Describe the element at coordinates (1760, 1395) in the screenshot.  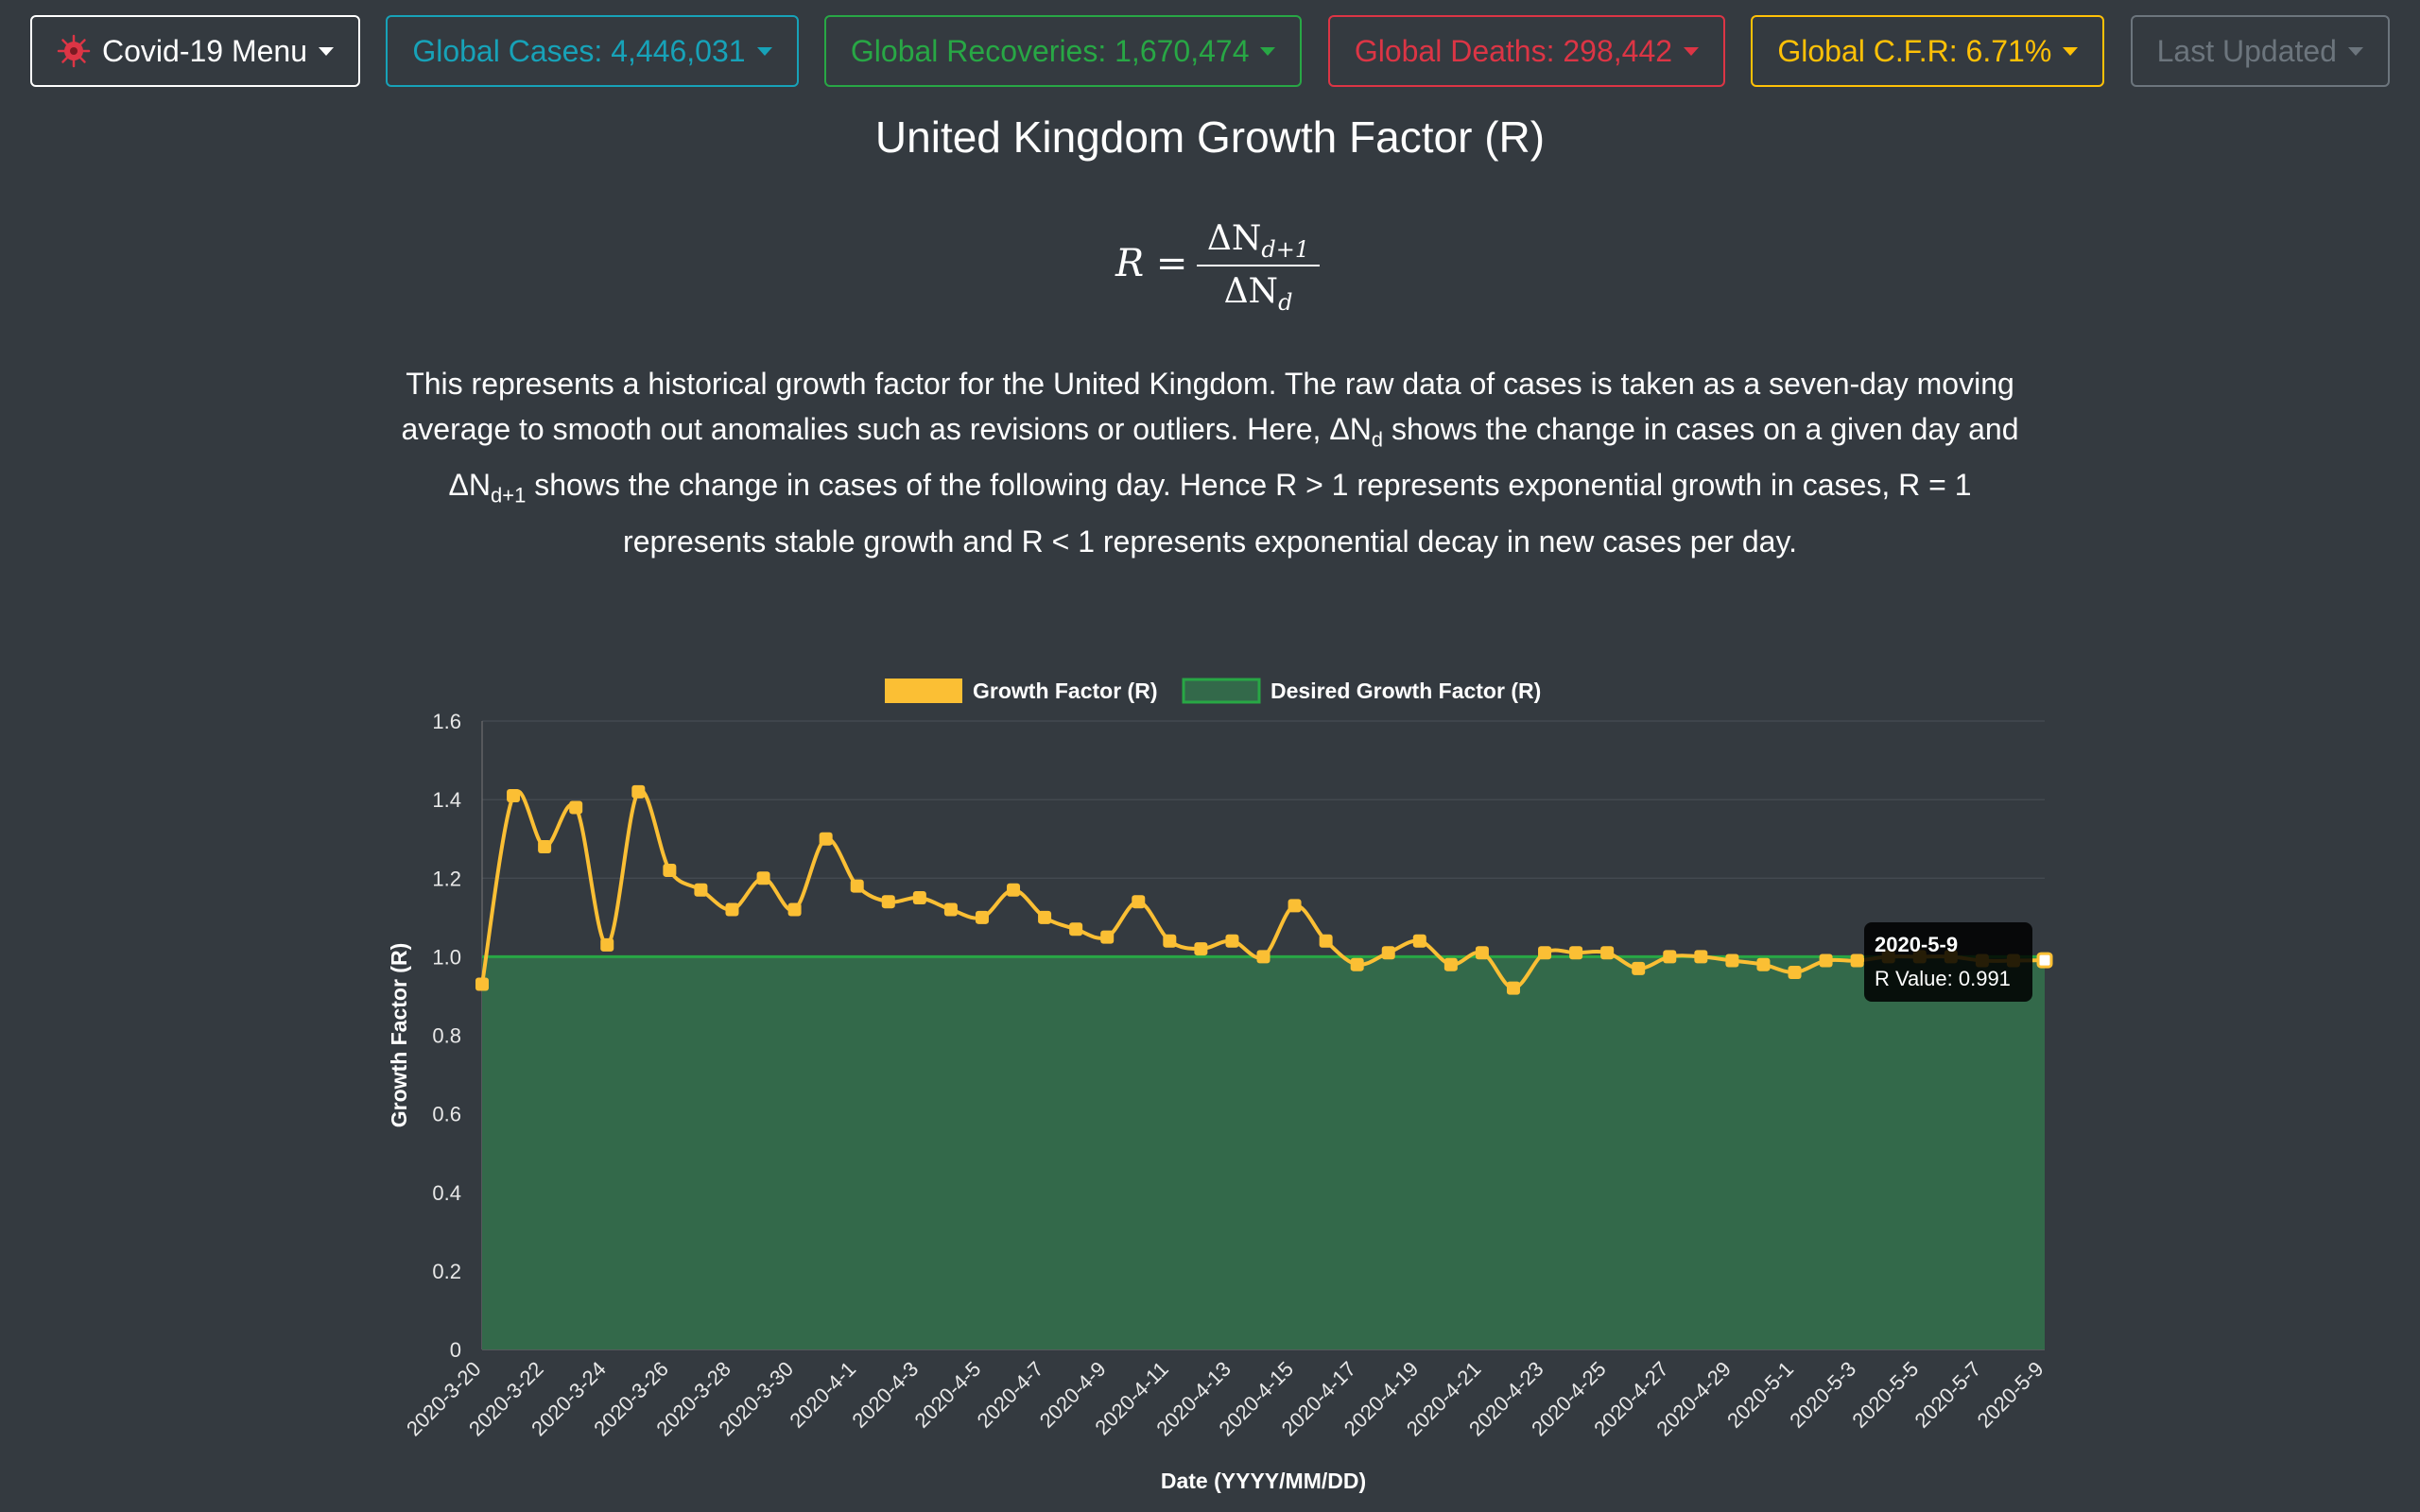
I see `x-tick-label: 2020-5-1` at that location.